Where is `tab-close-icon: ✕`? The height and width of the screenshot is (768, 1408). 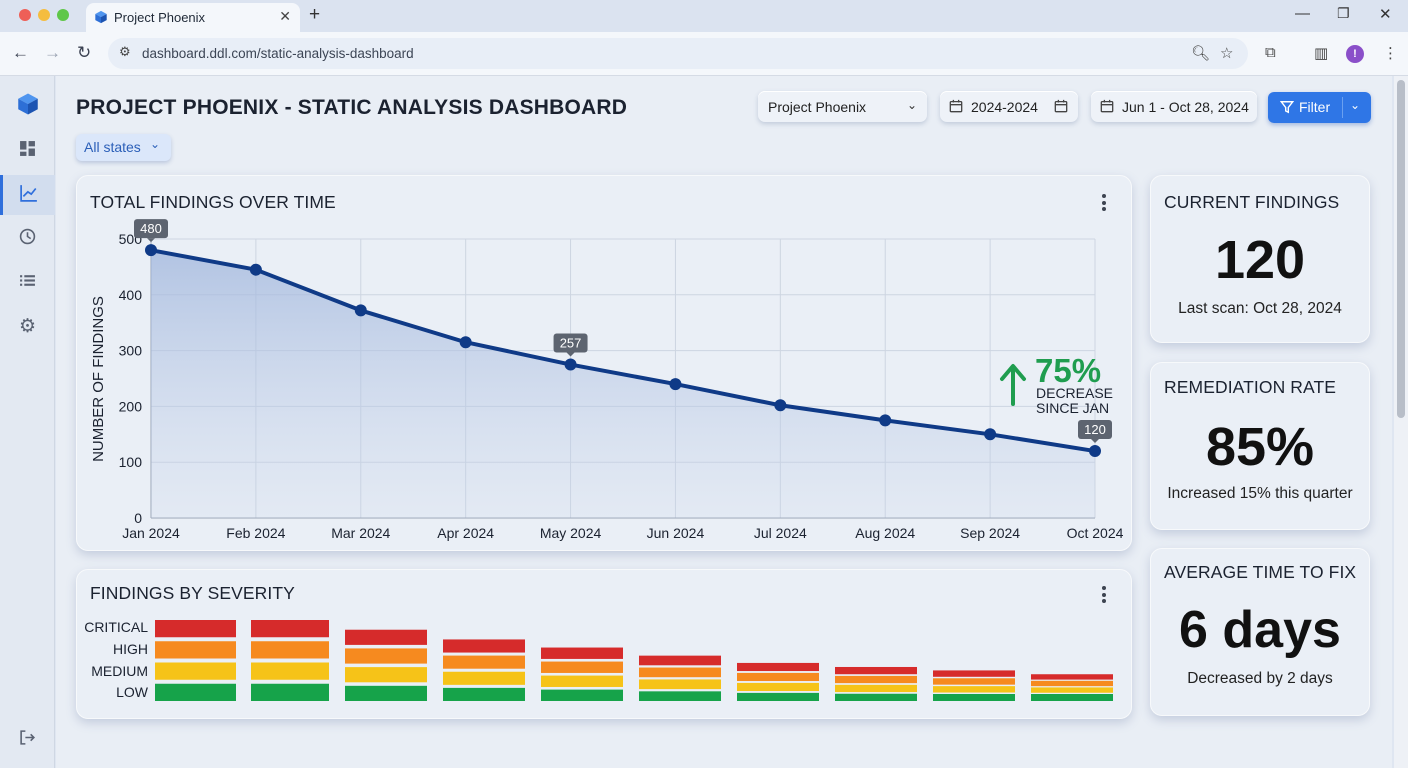 tab-close-icon: ✕ is located at coordinates (285, 16).